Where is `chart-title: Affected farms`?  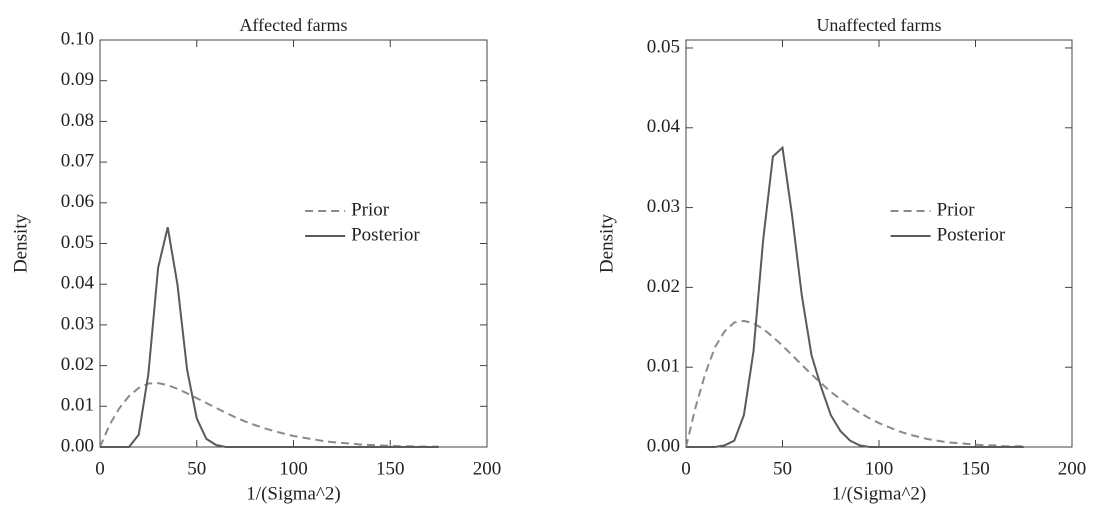 chart-title: Affected farms is located at coordinates (293, 25).